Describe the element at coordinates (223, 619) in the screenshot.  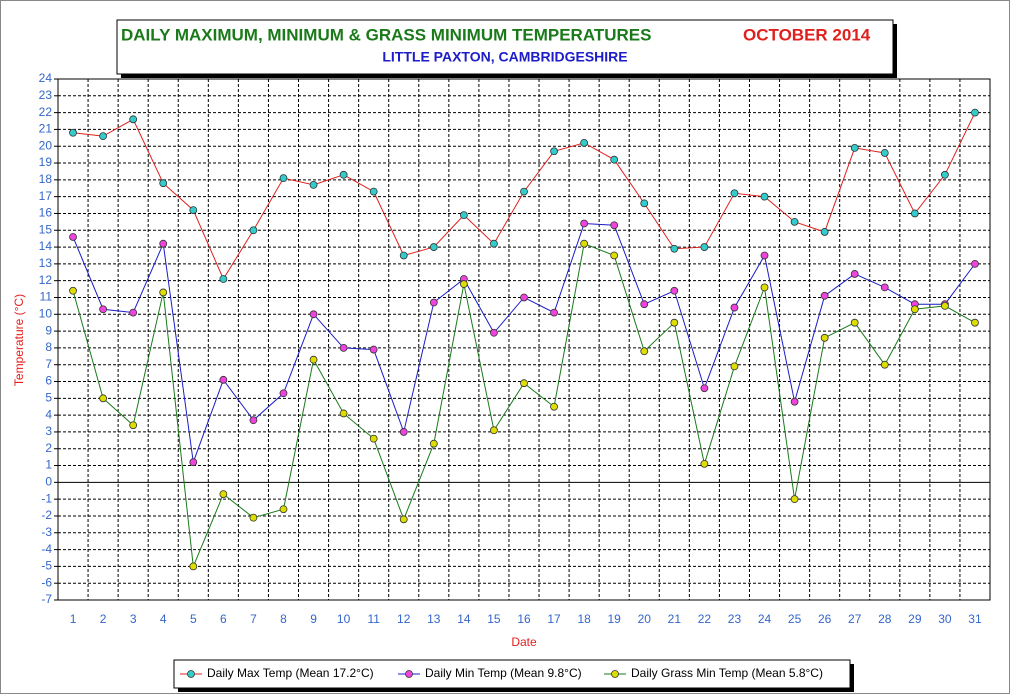
I see `x-tick-label: 6` at that location.